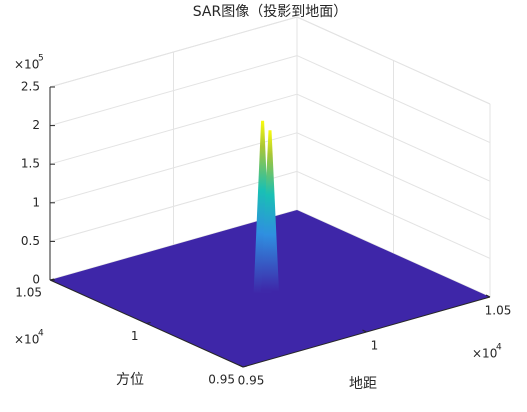  Describe the element at coordinates (30, 164) in the screenshot. I see `z-tick-label: 1.5` at that location.